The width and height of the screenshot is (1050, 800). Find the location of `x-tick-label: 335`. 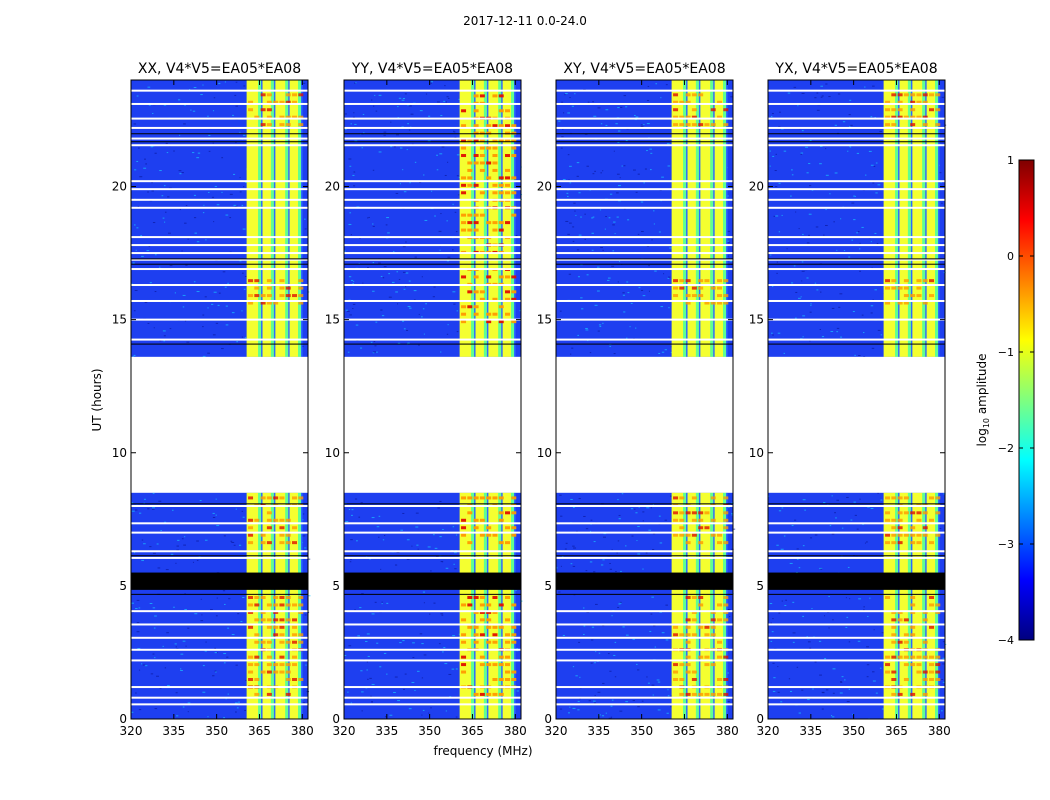

x-tick-label: 335 is located at coordinates (173, 731).